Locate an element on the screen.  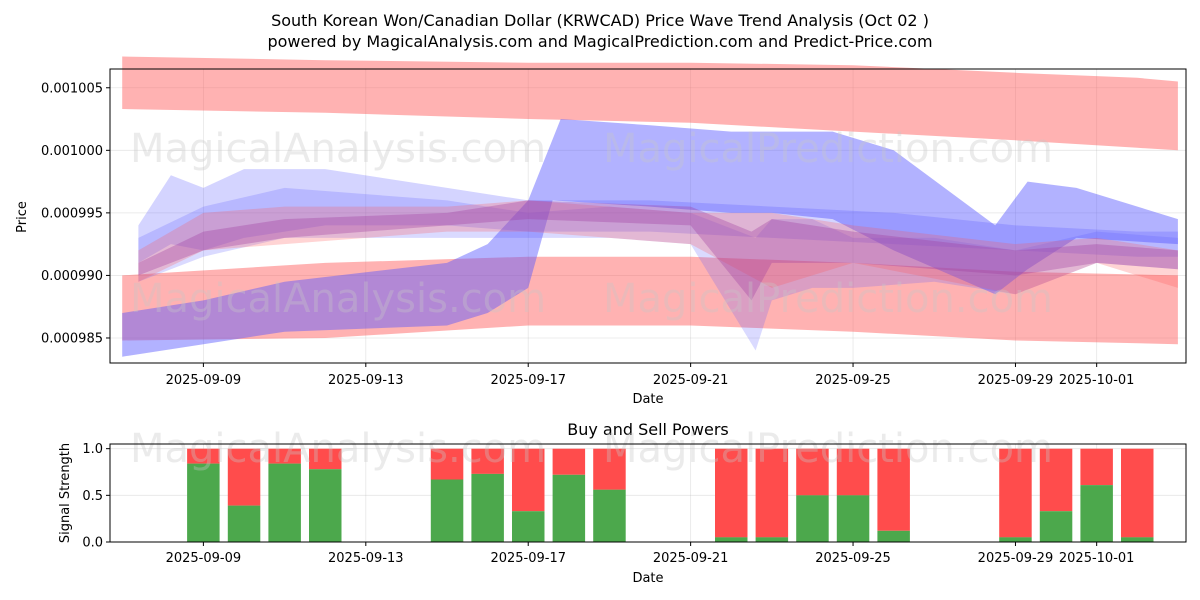
price-x-tick-label: 2025-10-01 is located at coordinates (1097, 380).